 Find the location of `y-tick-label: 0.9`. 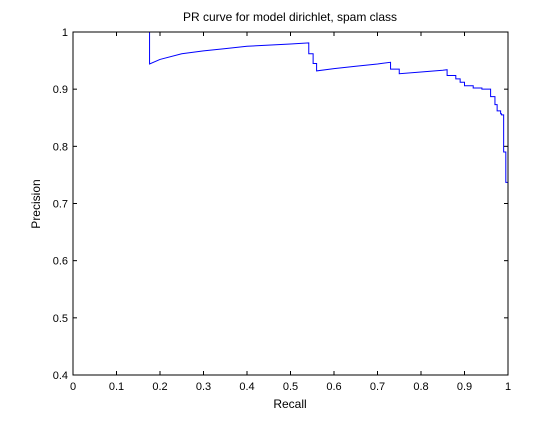

y-tick-label: 0.9 is located at coordinates (60, 90).